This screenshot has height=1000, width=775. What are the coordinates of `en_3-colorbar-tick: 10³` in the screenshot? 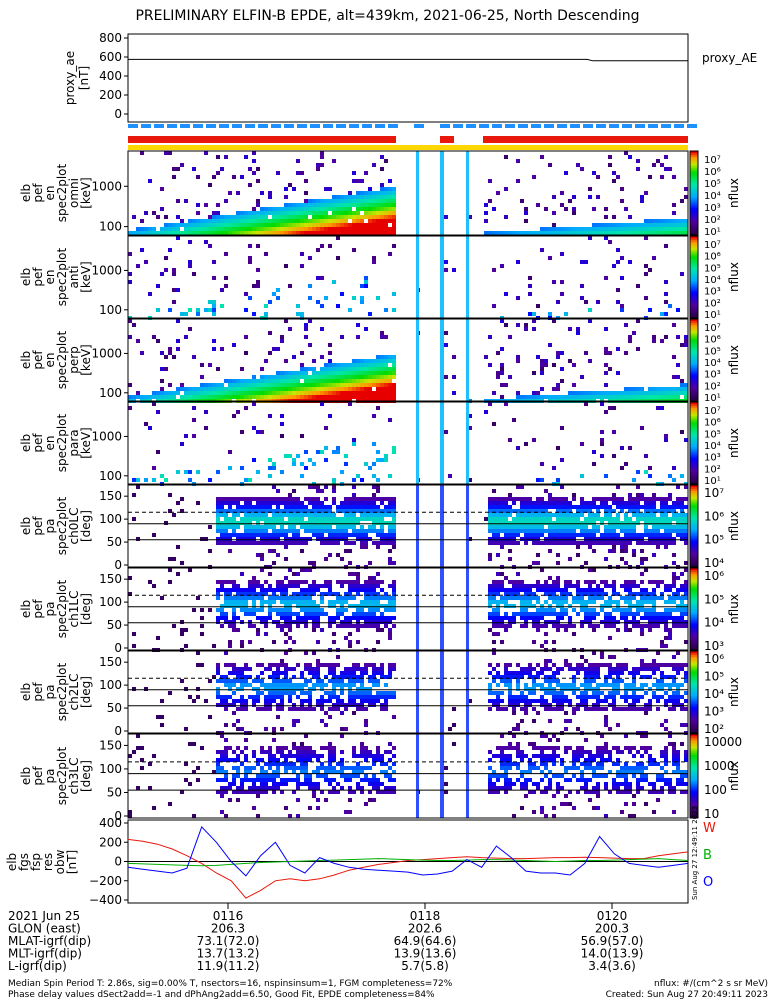 It's located at (712, 375).